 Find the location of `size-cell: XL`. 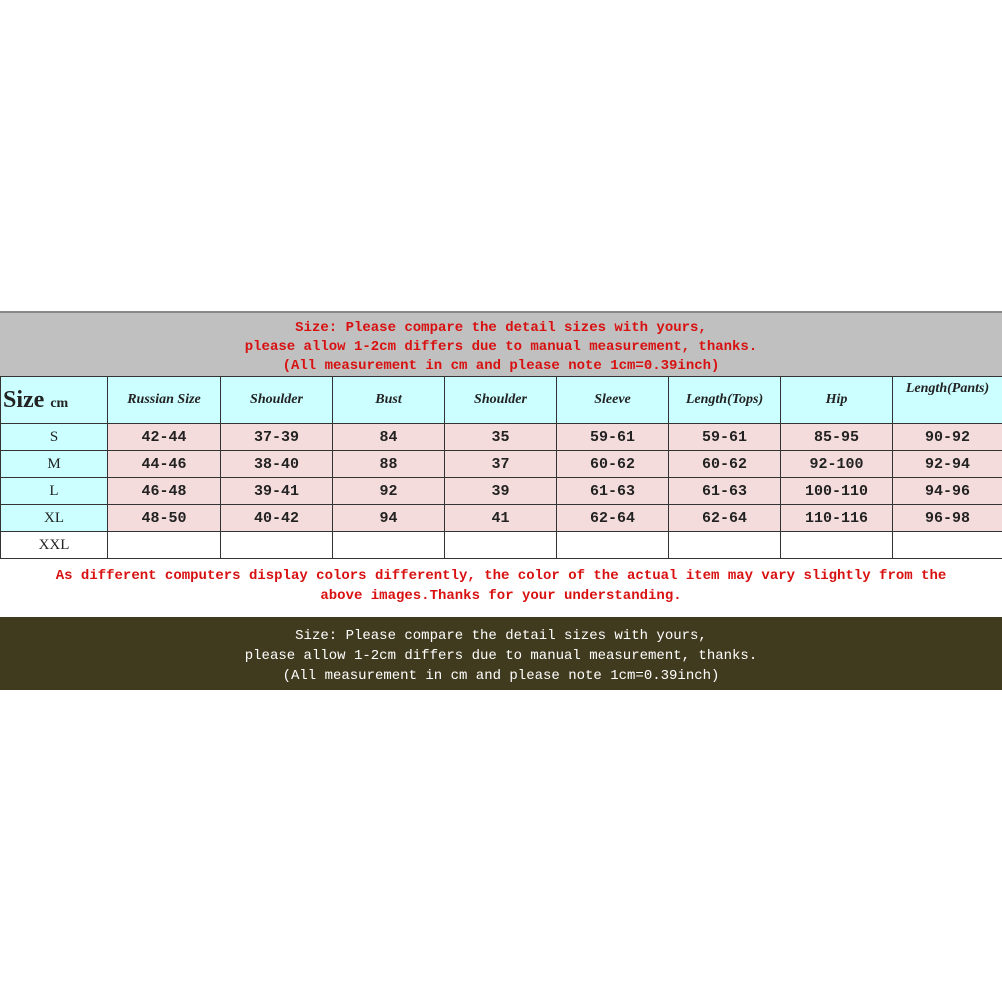

size-cell: XL is located at coordinates (54, 518).